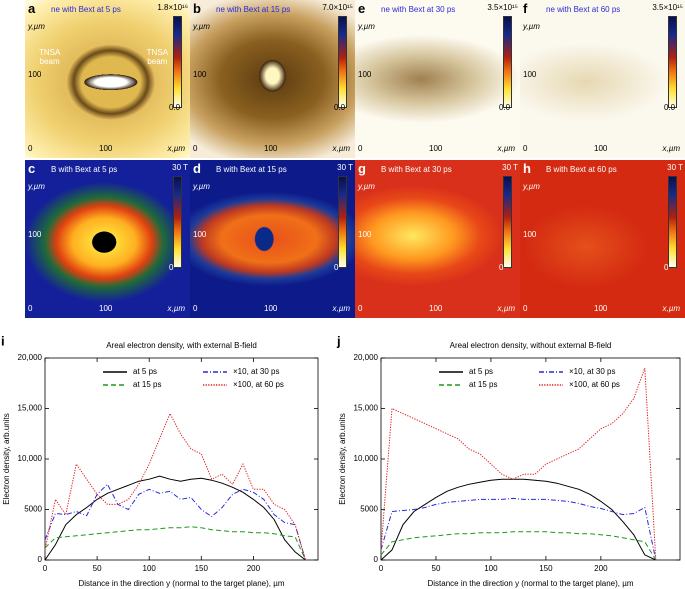 The image size is (685, 589). Describe the element at coordinates (253, 9) in the screenshot. I see `panel-title: ne with Bext at 15 ps` at that location.